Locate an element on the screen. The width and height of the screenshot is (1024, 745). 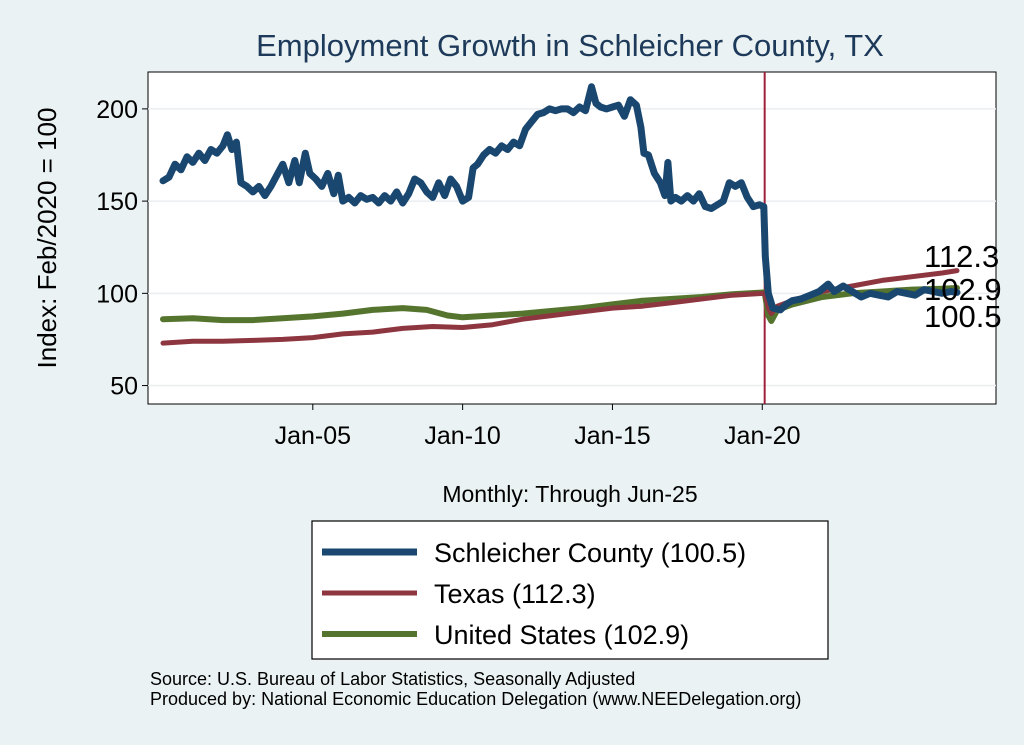
y-tick-label: 150 is located at coordinates (117, 202).